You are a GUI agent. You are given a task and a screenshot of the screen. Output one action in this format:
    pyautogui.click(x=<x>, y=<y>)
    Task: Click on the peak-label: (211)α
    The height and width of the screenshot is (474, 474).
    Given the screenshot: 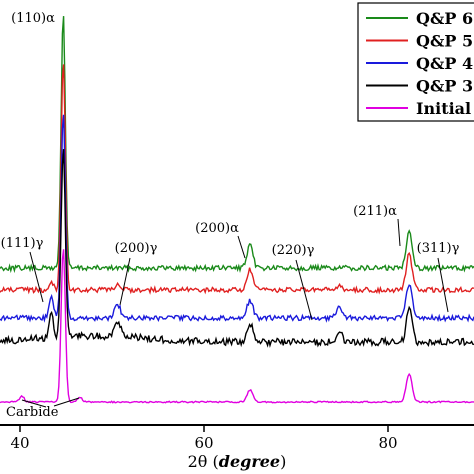 What is the action you would take?
    pyautogui.click(x=375, y=211)
    